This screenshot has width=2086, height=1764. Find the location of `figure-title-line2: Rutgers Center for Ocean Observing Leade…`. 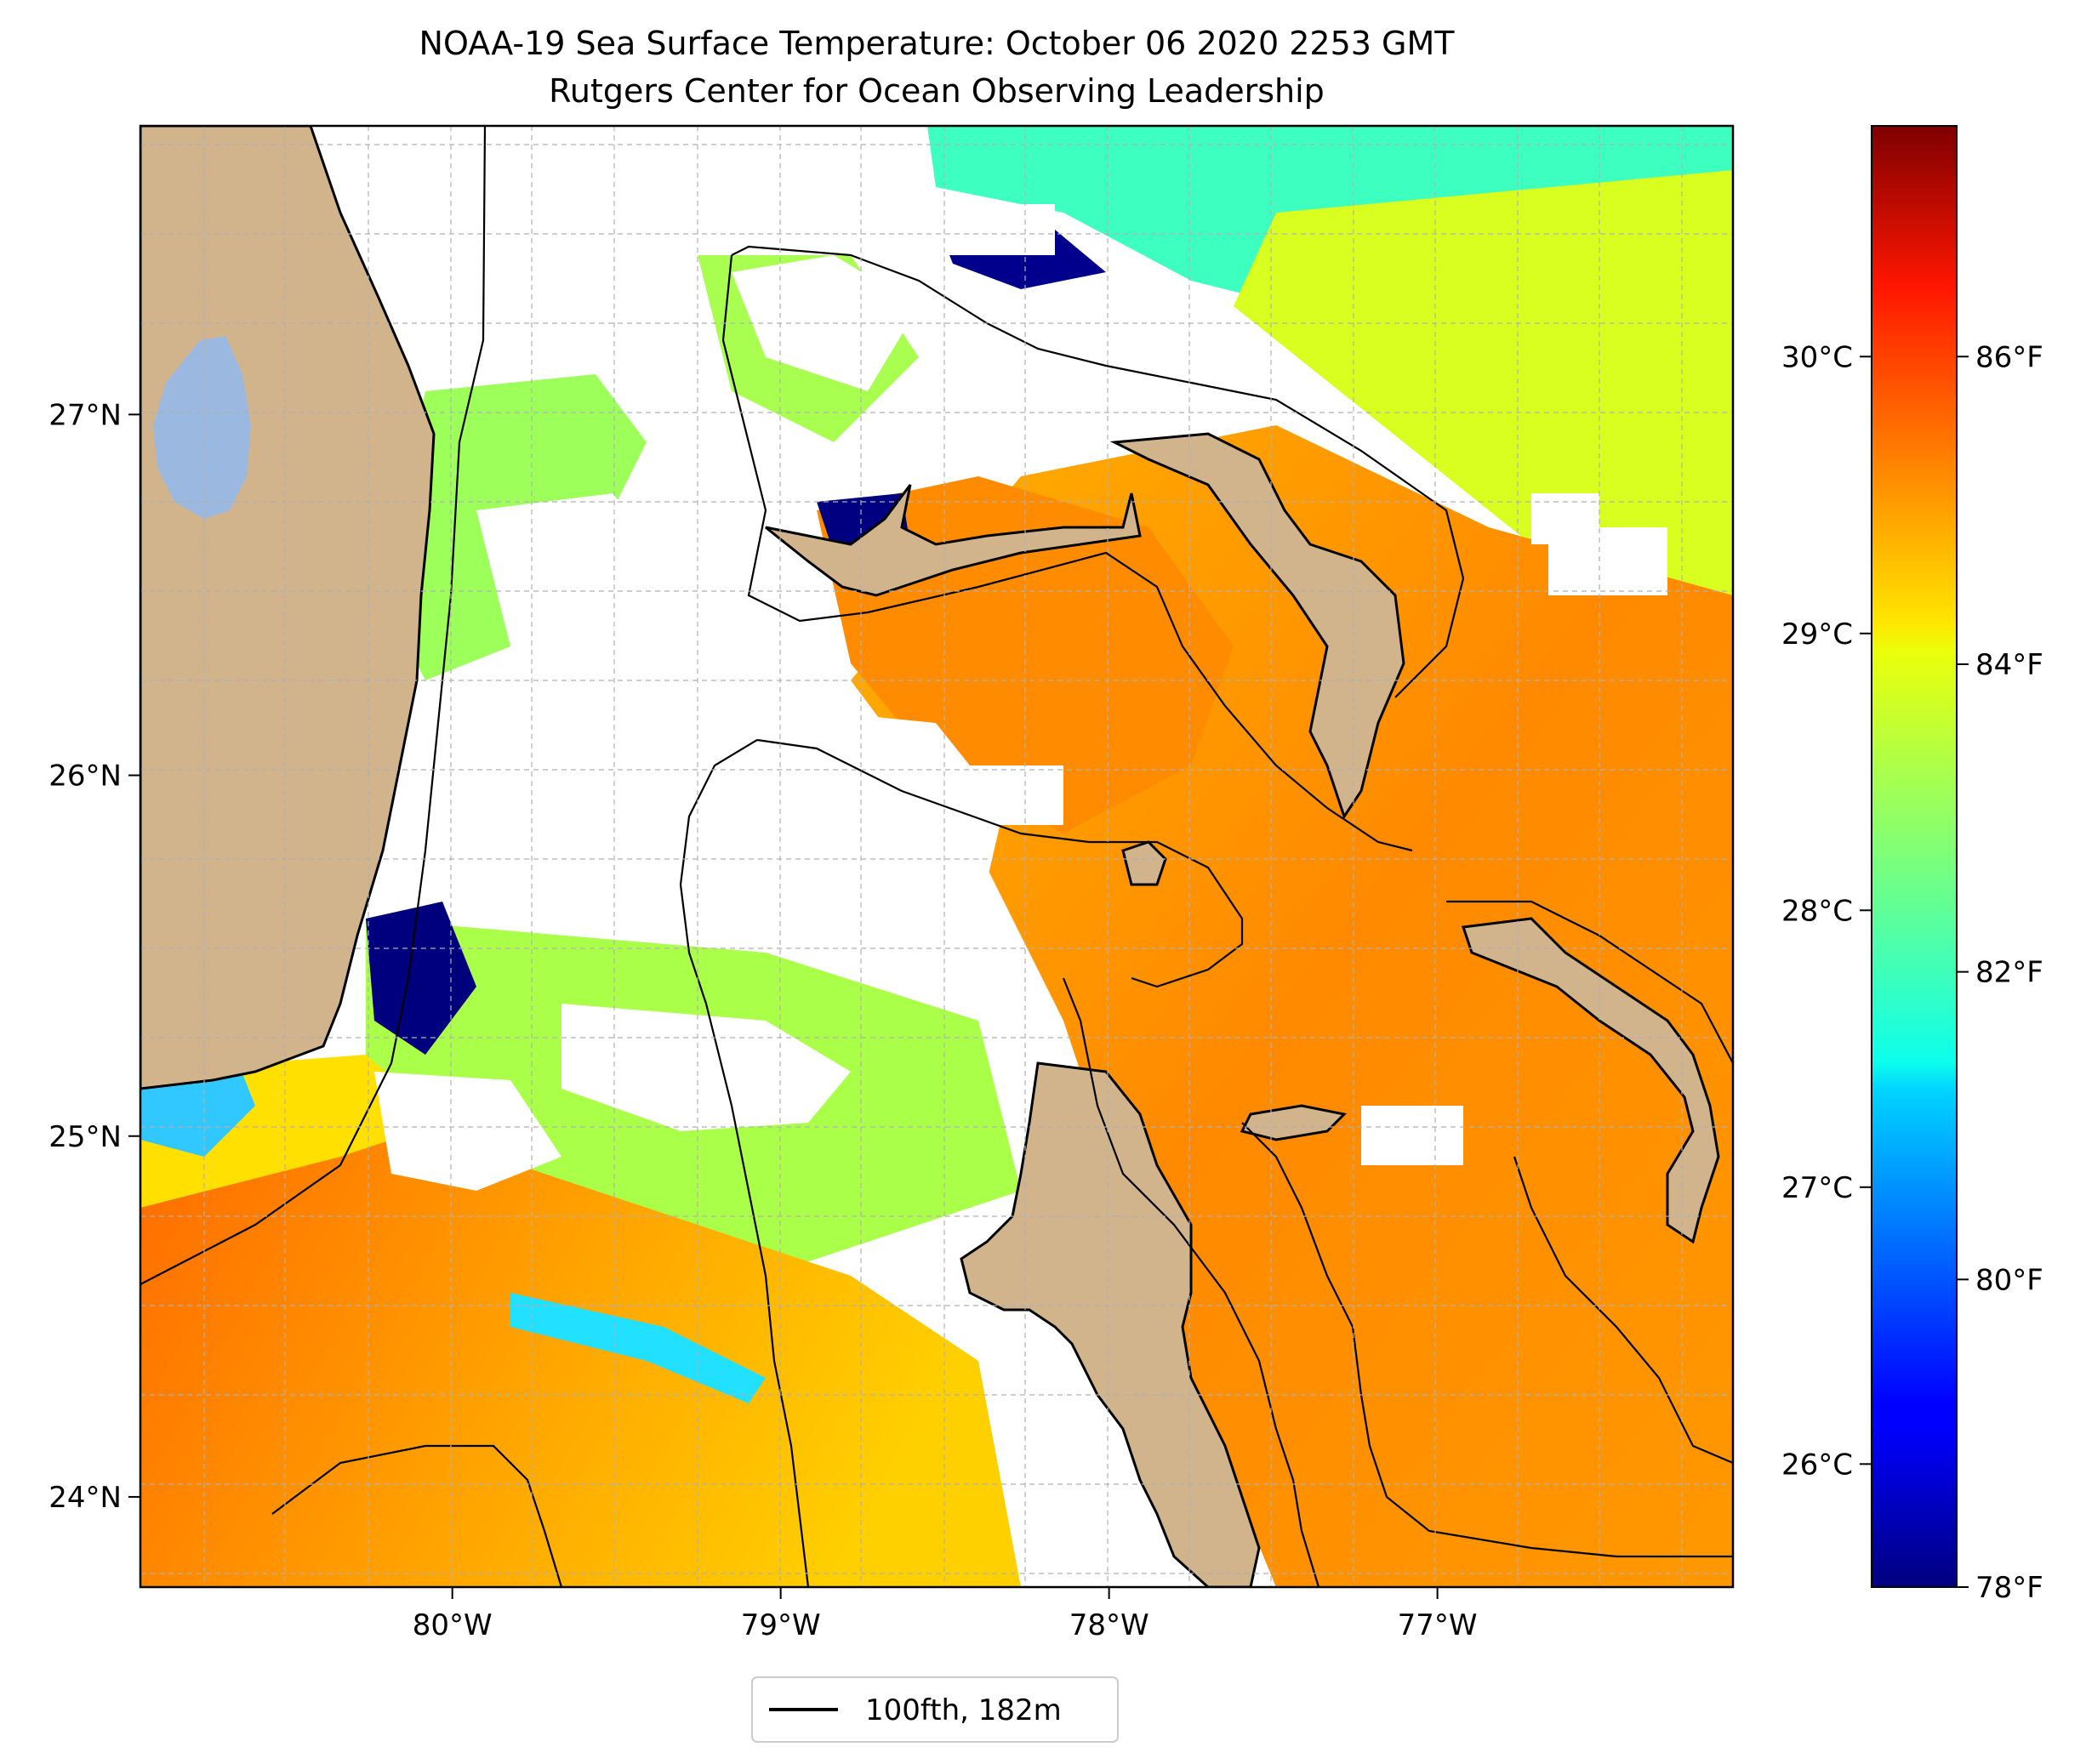

figure-title-line2: Rutgers Center for Ocean Observing Leade… is located at coordinates (937, 91).